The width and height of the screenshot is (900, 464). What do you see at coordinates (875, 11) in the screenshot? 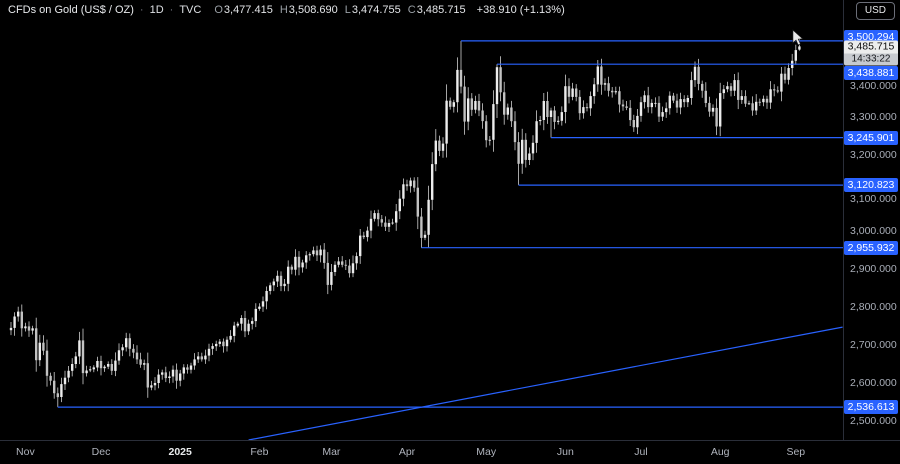
I see `currency-toggle-button: USD` at bounding box center [875, 11].